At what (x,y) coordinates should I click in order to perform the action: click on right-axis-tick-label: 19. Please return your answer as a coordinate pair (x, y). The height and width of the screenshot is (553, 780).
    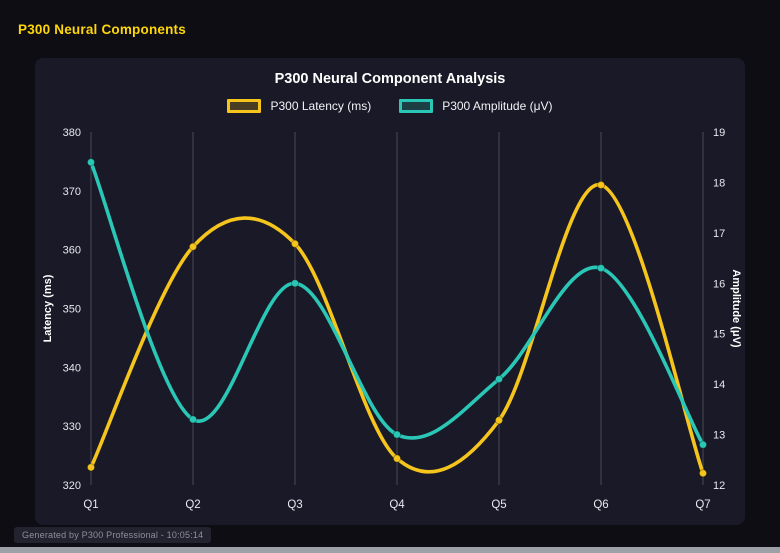
    Looking at the image, I should click on (719, 133).